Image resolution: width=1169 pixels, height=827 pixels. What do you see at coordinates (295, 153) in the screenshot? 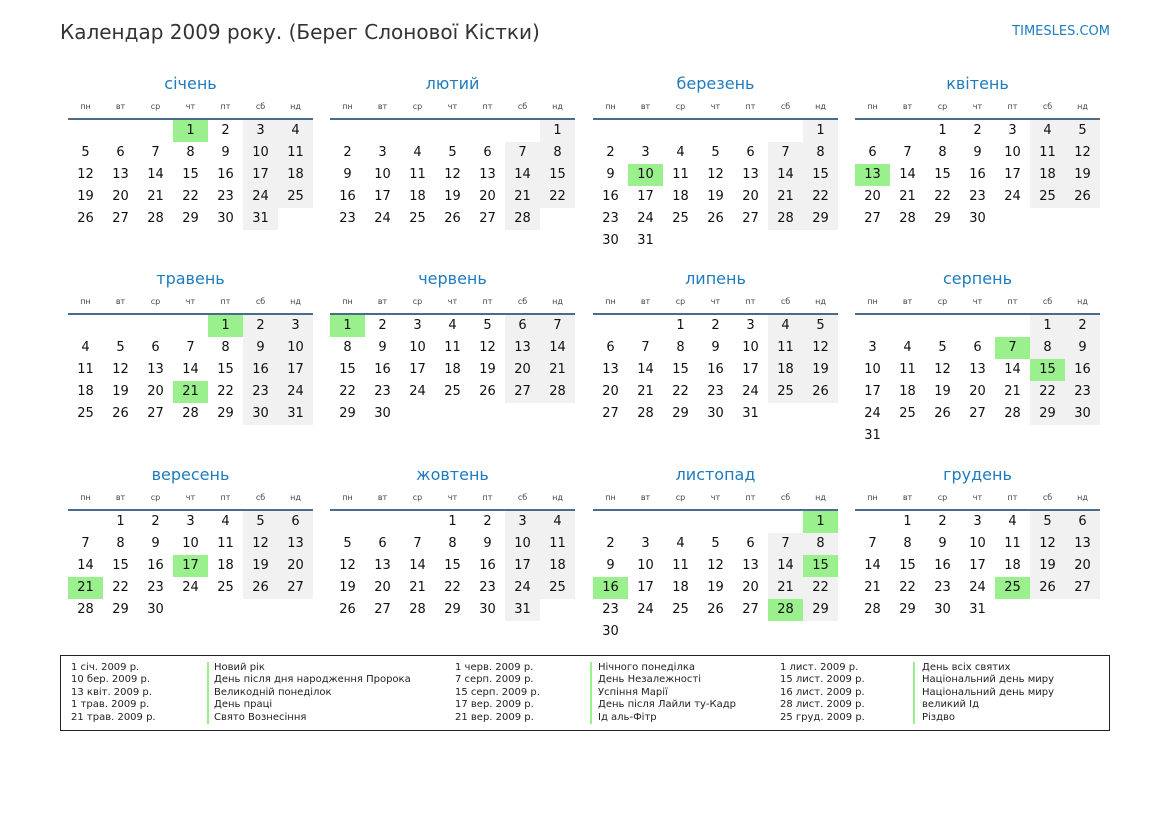
I see `day-cell: 11` at bounding box center [295, 153].